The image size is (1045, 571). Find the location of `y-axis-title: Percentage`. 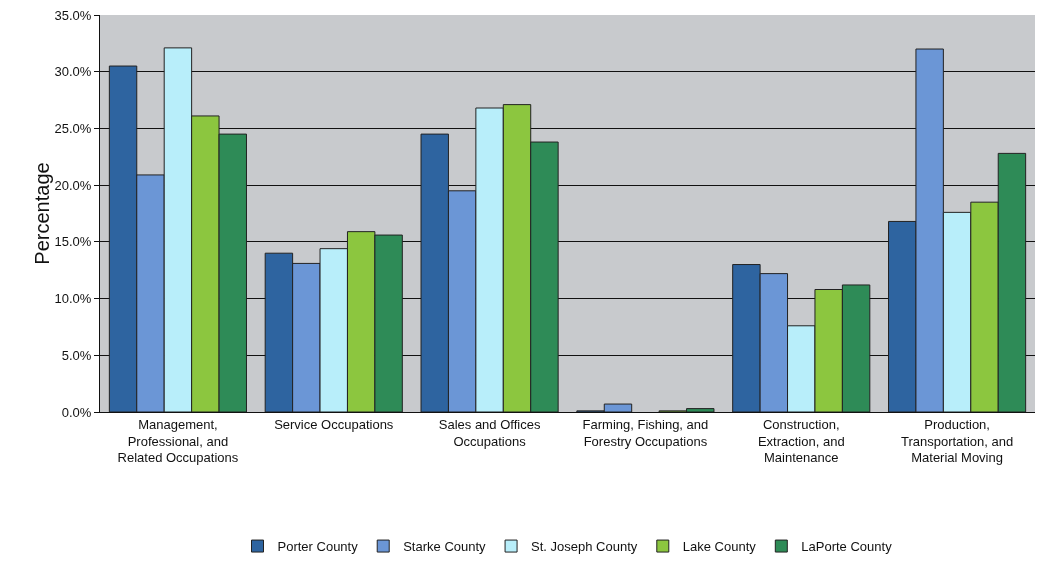

y-axis-title: Percentage is located at coordinates (41, 213).